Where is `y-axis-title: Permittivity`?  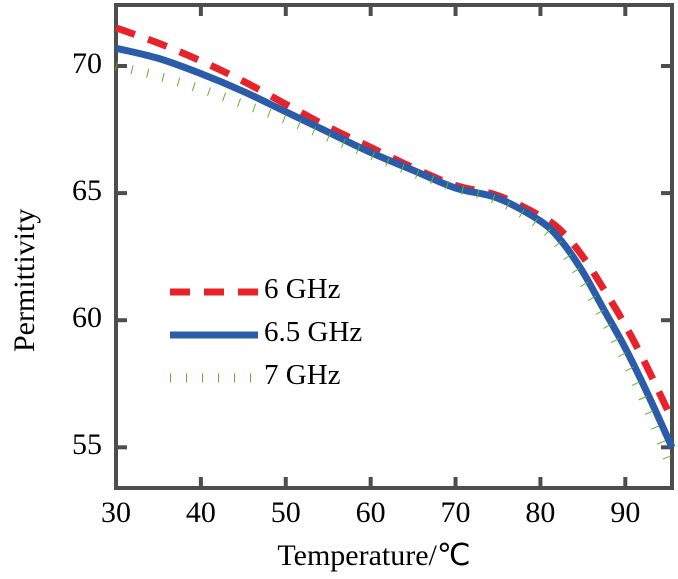 y-axis-title: Permittivity is located at coordinates (24, 280).